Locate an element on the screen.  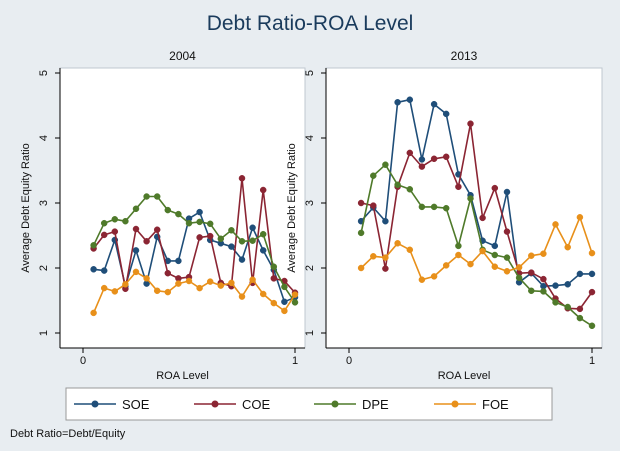
panel-title: 2013 is located at coordinates (464, 56).